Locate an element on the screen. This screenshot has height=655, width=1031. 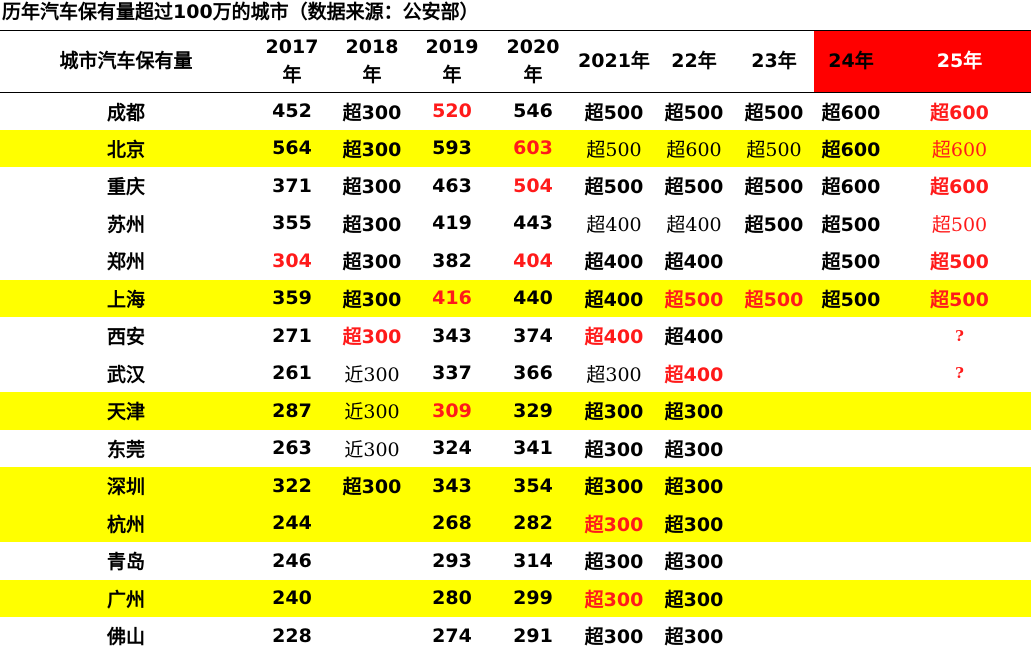
value-cell: 287 is located at coordinates (292, 411).